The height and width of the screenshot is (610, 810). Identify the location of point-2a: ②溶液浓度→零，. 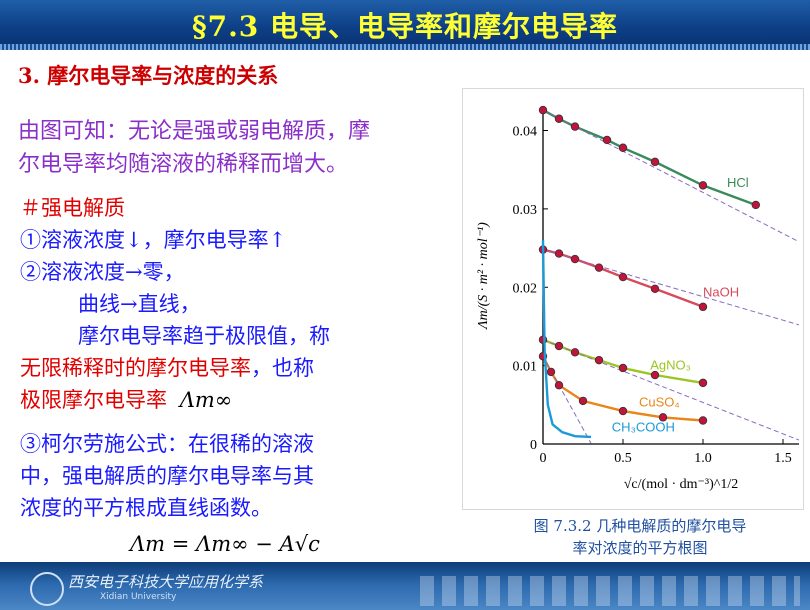
(102, 272).